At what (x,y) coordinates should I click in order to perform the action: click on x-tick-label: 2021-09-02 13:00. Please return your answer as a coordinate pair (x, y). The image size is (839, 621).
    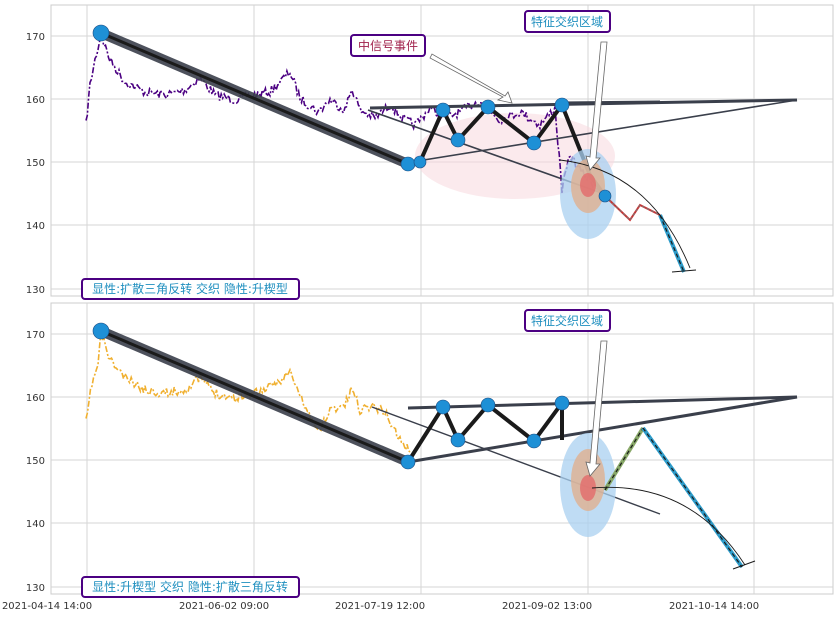
    Looking at the image, I should click on (547, 606).